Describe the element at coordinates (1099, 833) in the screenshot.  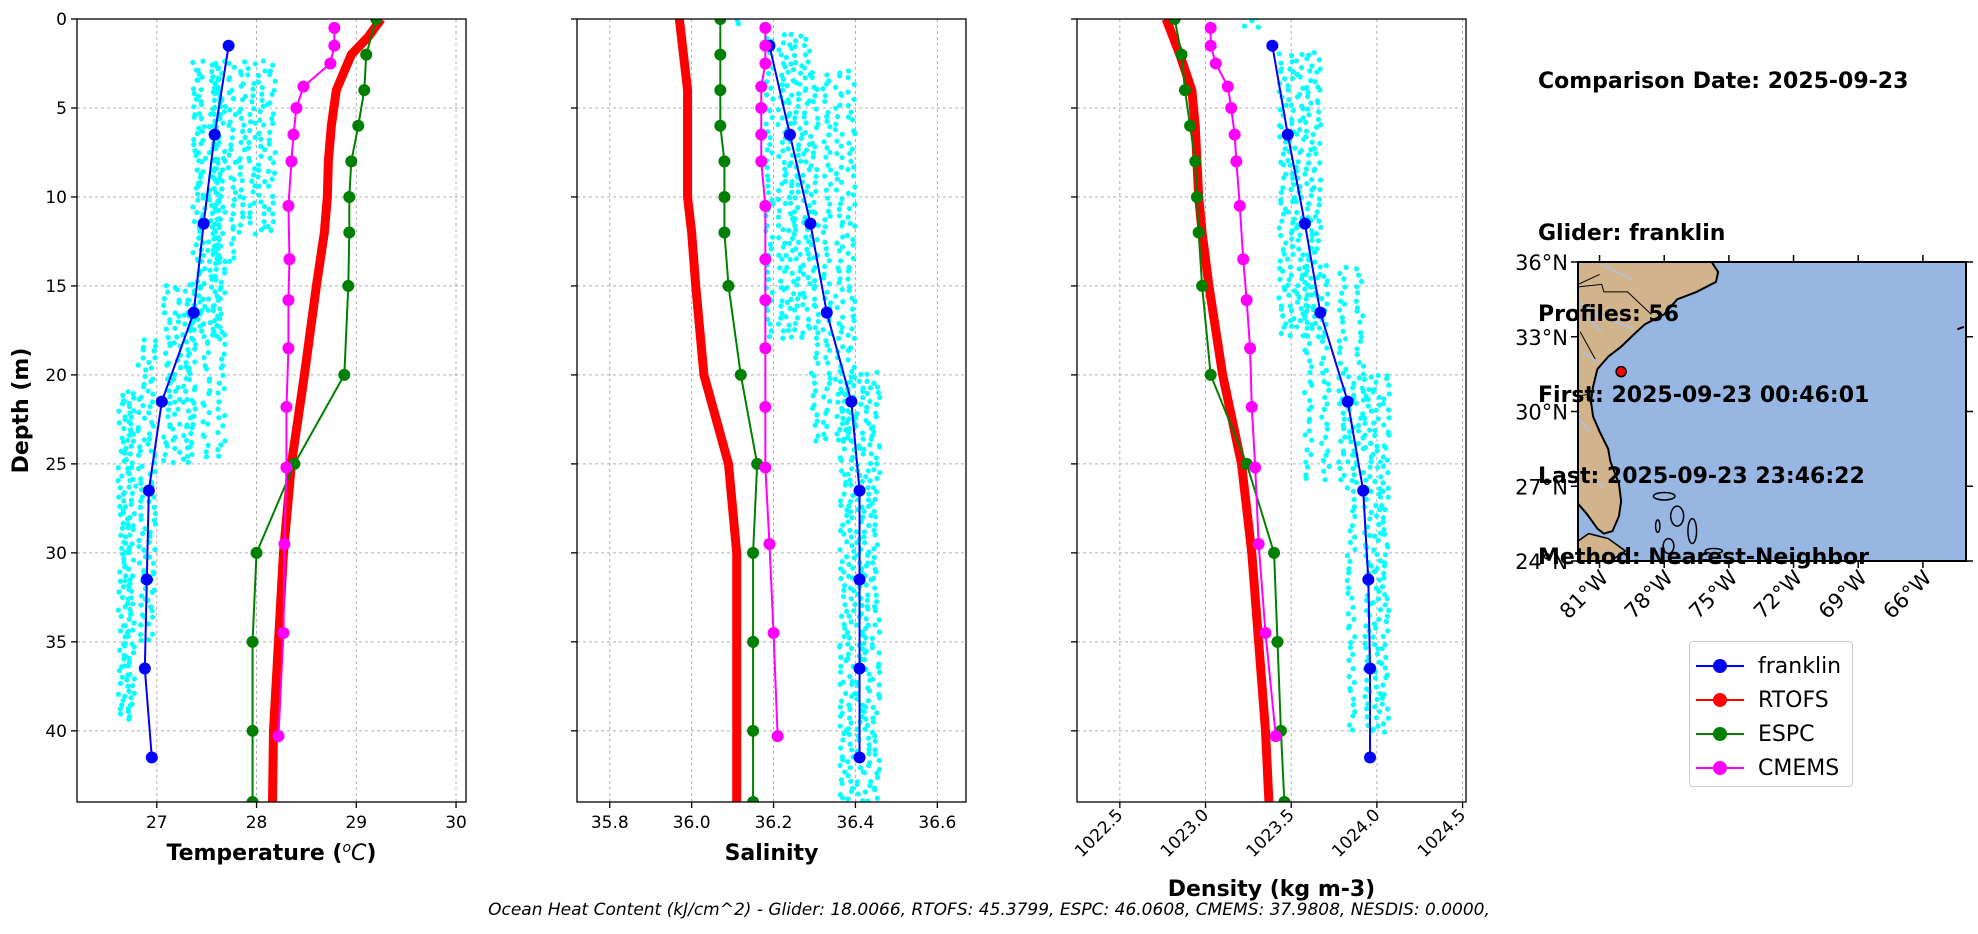
I see `x-tick-label: 1022.5` at that location.